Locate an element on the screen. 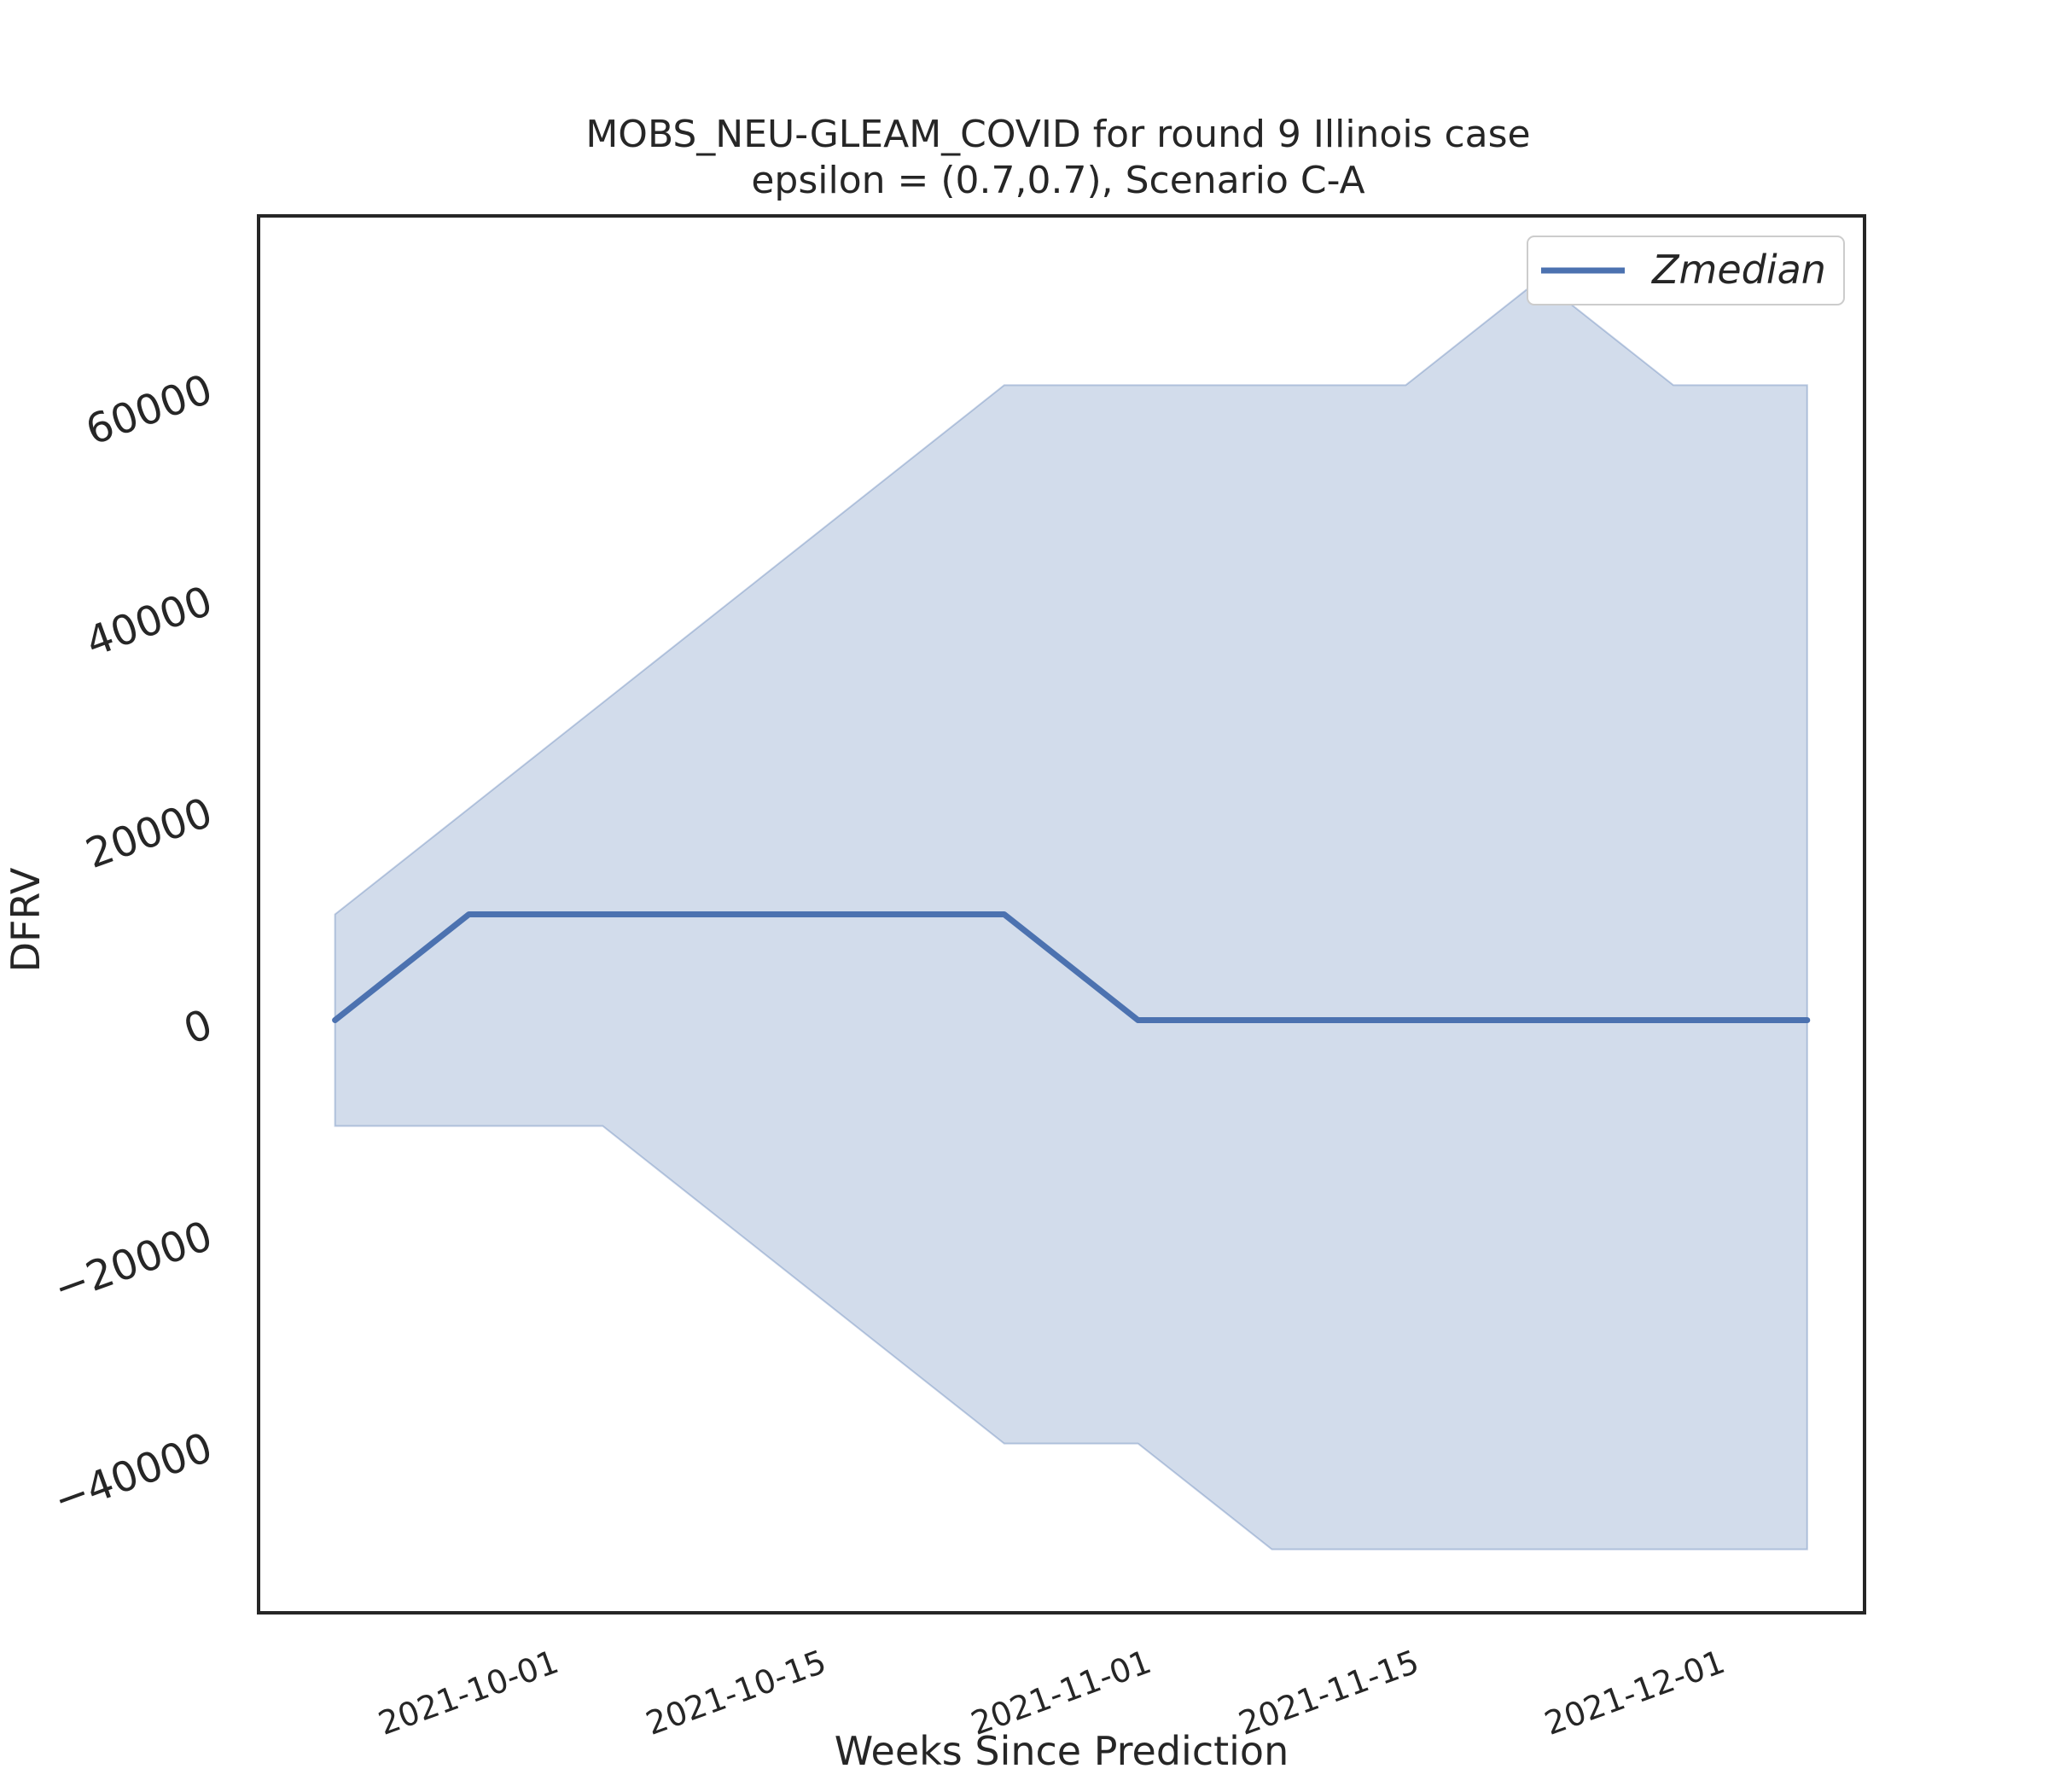  y-axis-label: DFRV is located at coordinates (26, 920).